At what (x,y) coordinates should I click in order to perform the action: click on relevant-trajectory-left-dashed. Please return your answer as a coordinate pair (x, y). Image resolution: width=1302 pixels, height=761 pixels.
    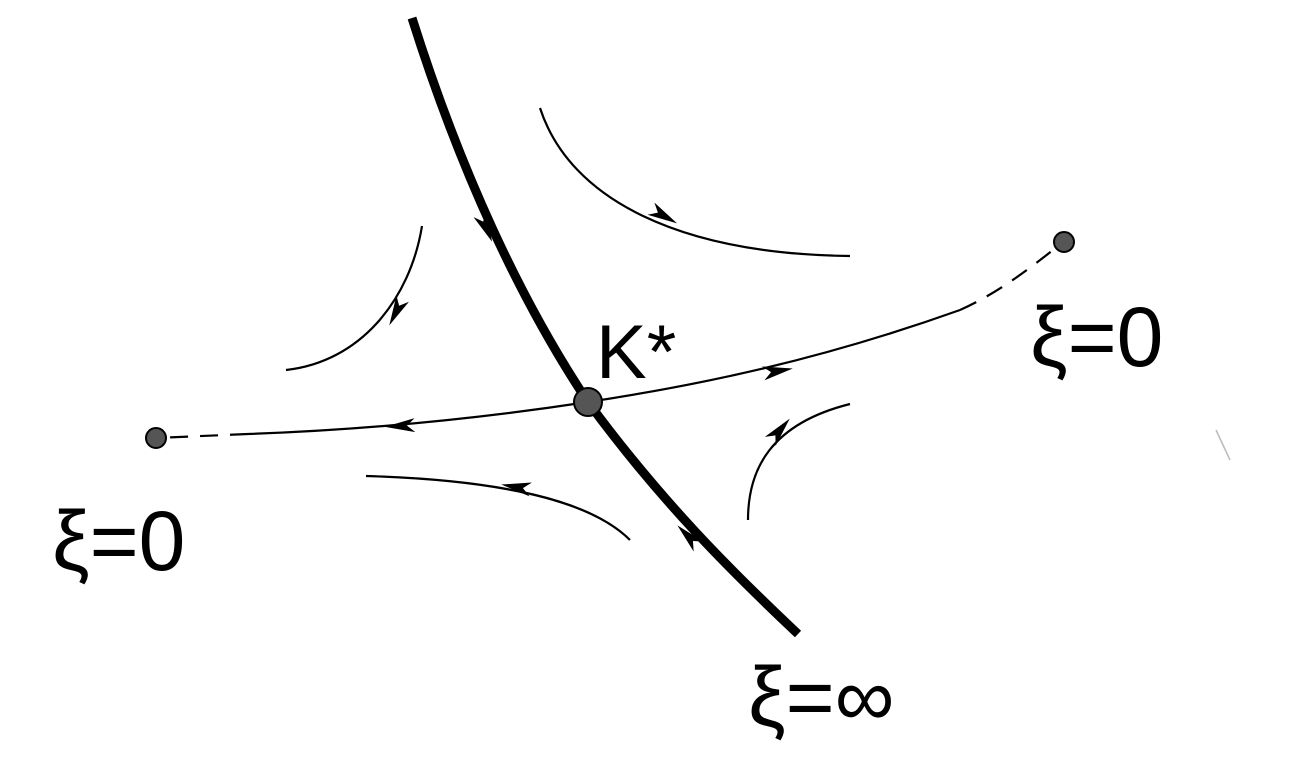
    Looking at the image, I should click on (202, 436).